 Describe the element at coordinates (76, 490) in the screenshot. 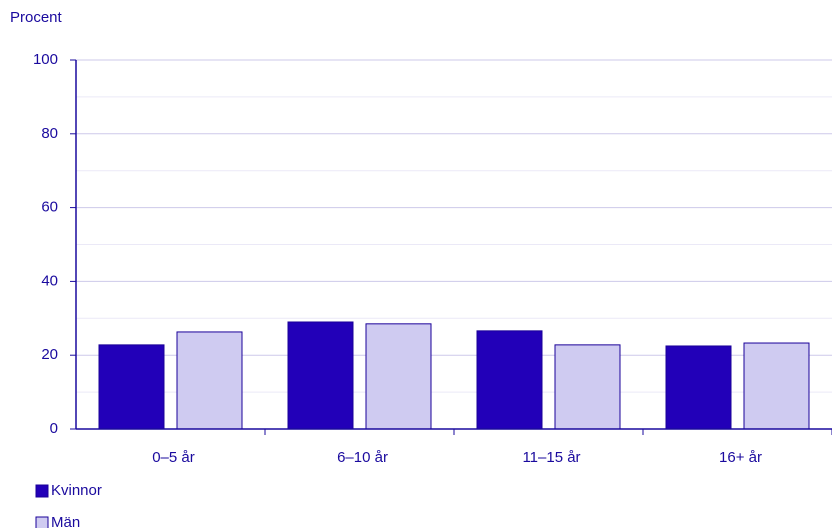

I see `legend-label: Kvinnor` at that location.